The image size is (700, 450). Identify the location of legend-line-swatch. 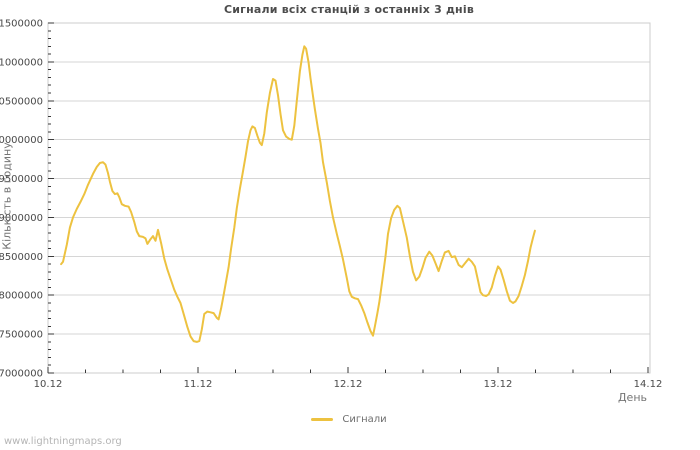
(322, 419).